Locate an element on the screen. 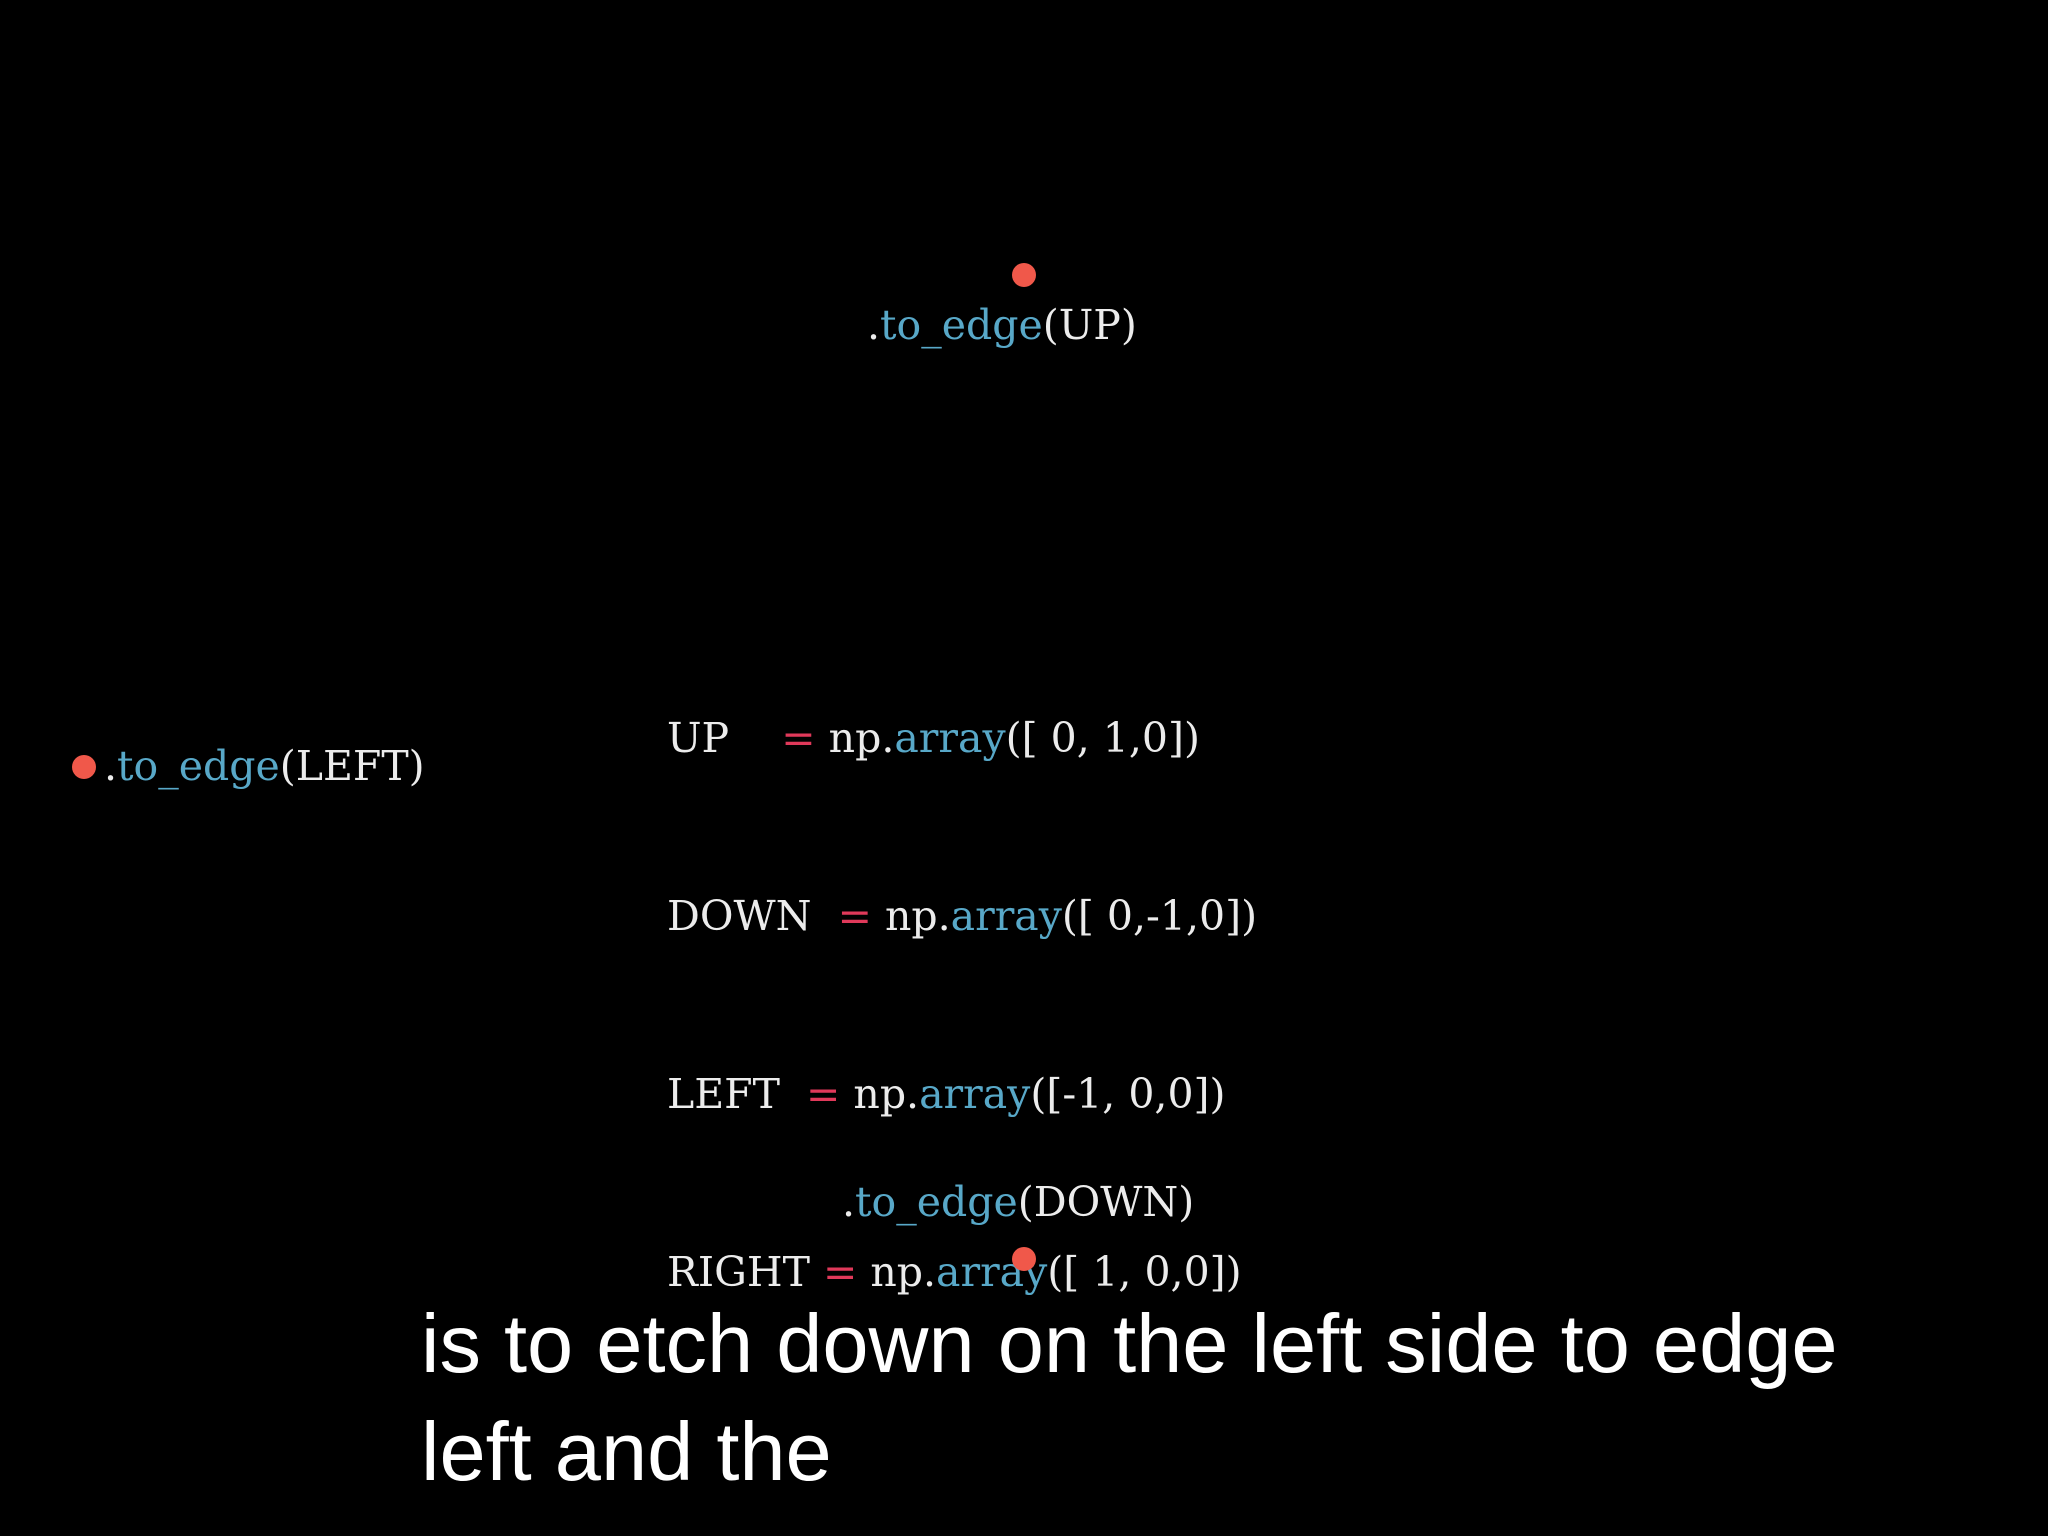  subtitle-line-1: is to etch down on the left side to edge is located at coordinates (1129, 1343).